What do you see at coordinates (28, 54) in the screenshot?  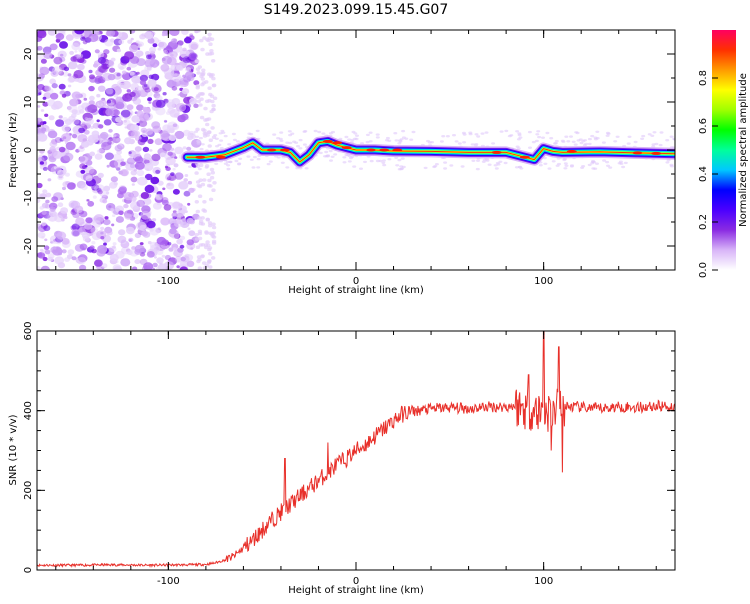 I see `y-tick-label: 20` at bounding box center [28, 54].